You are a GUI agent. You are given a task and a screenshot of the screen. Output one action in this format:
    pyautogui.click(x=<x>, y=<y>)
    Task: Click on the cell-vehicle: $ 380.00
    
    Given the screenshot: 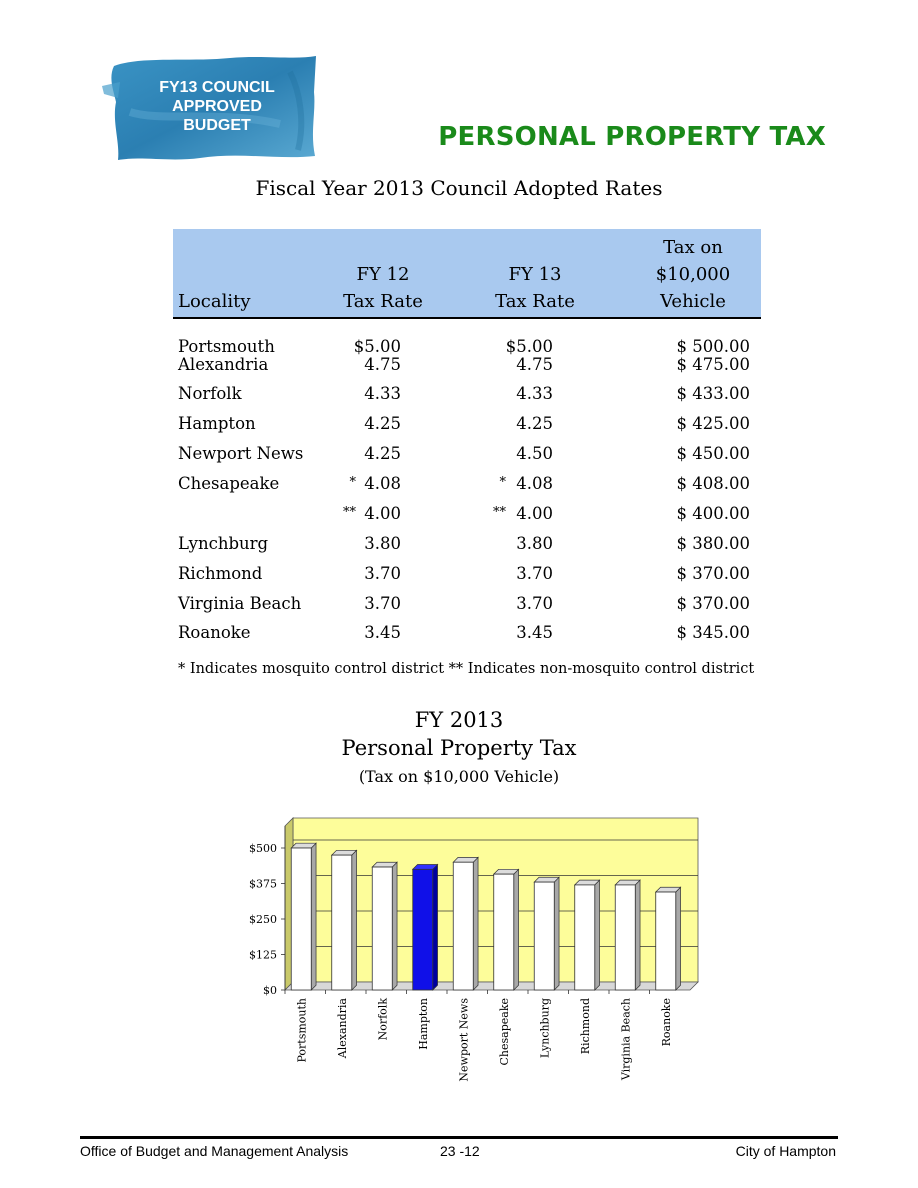 What is the action you would take?
    pyautogui.click(x=713, y=543)
    